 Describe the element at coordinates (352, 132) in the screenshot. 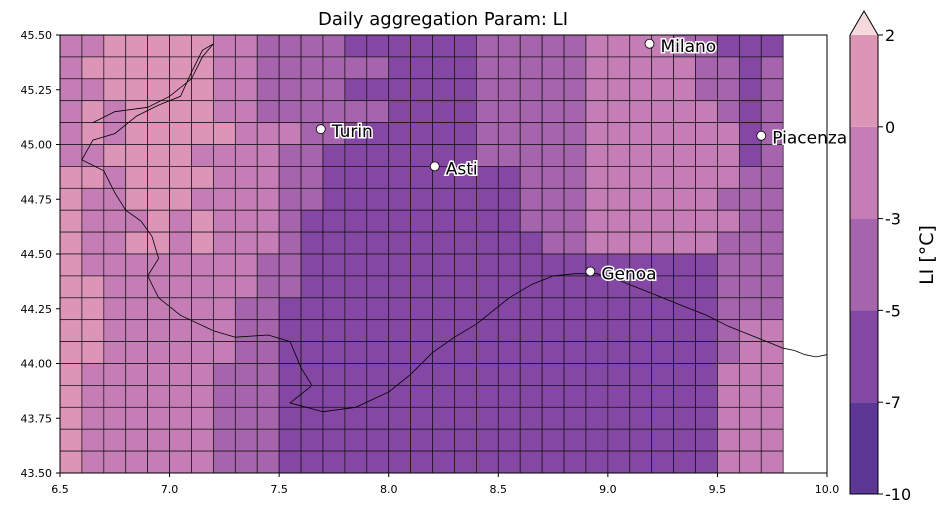

I see `city-label: Turin` at that location.